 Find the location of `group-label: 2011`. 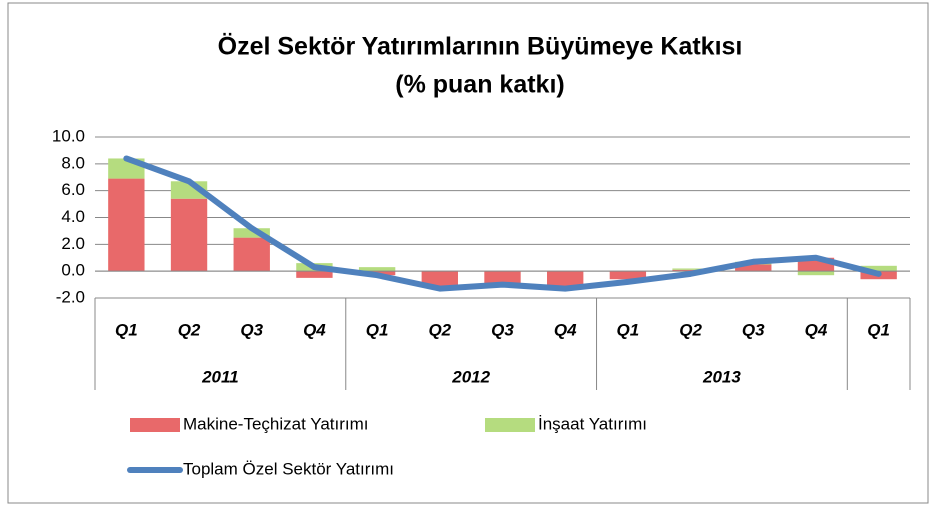

group-label: 2011 is located at coordinates (220, 376).